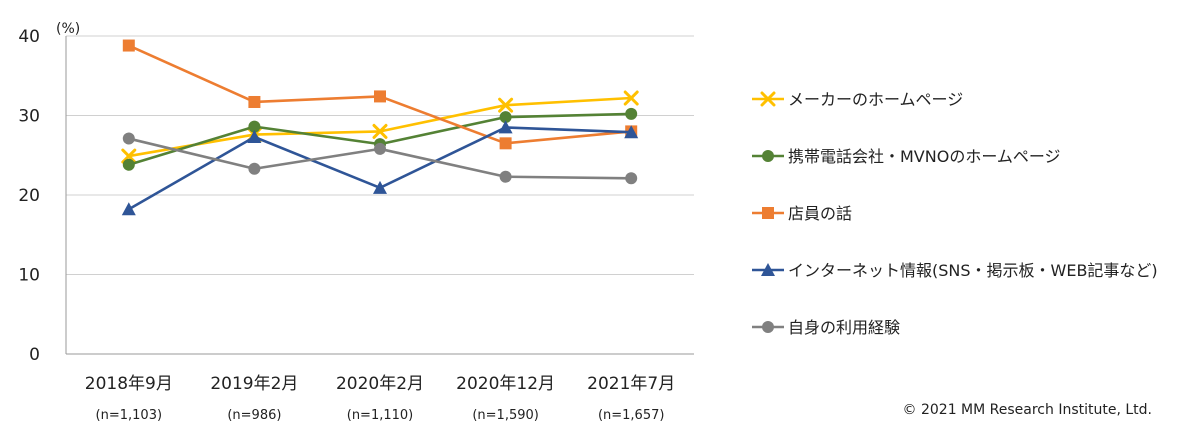 This screenshot has height=447, width=1200. What do you see at coordinates (973, 270) in the screenshot?
I see `legend-label: インターネット情報(SNS・掲示板・WEB記事など)` at bounding box center [973, 270].